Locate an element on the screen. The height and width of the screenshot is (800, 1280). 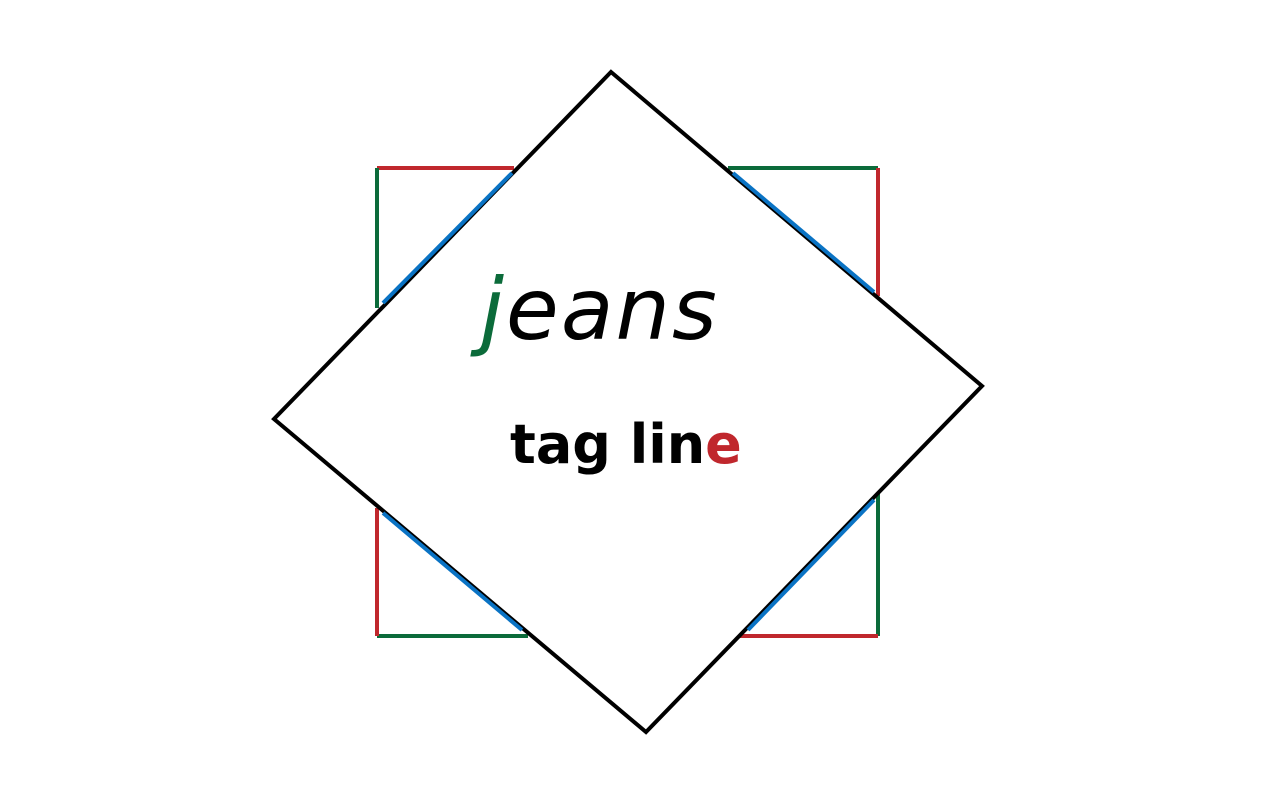
tagline: tag line is located at coordinates (640, 445).